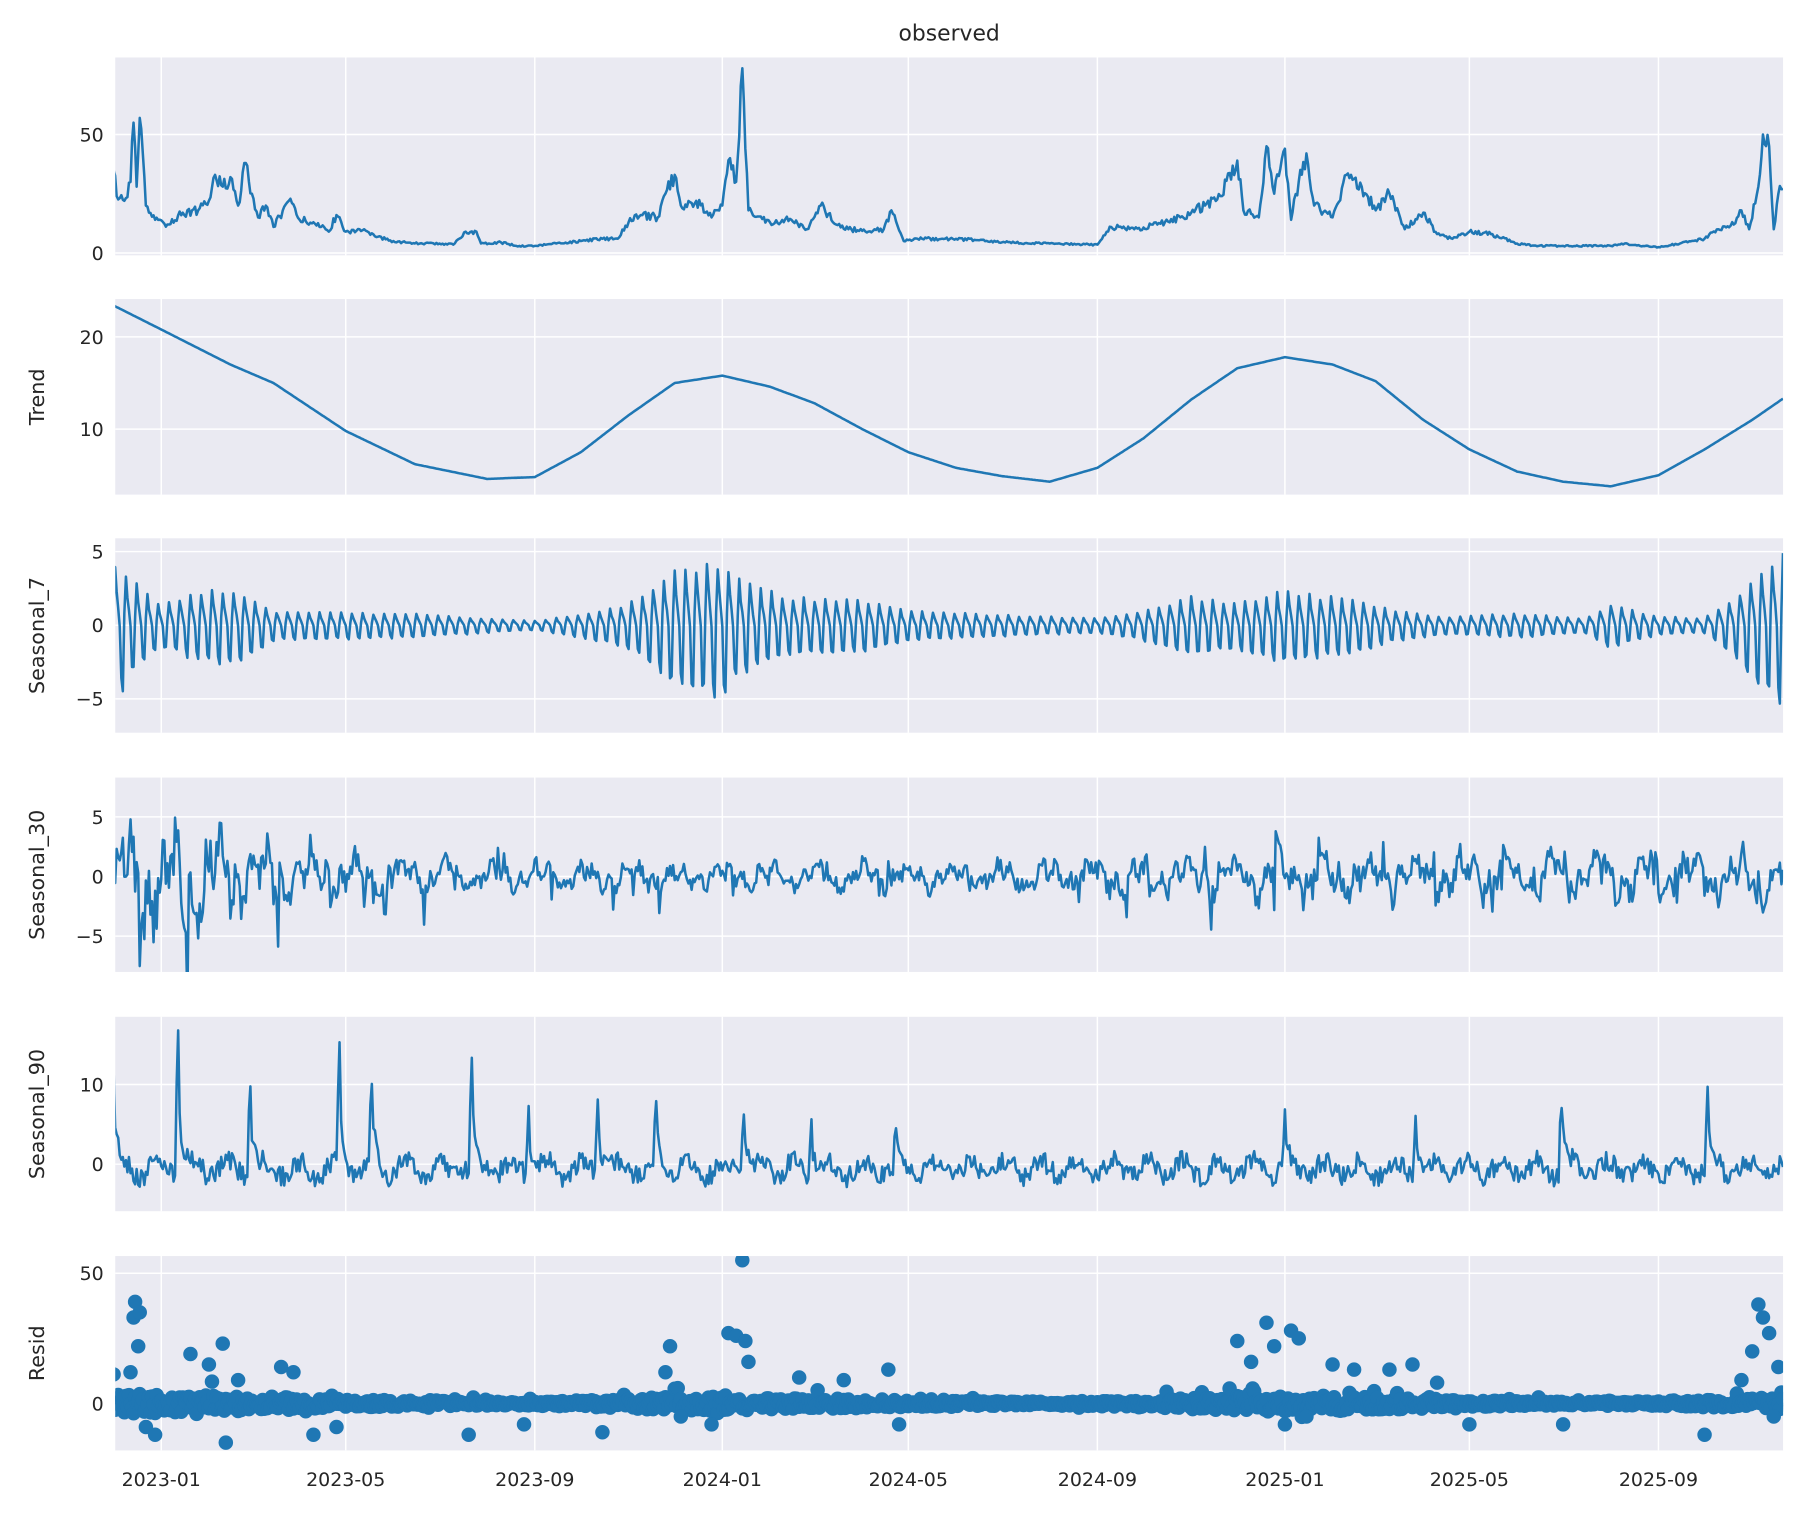 The height and width of the screenshot is (1516, 1804). I want to click on series-resid, so click(949, 1353).